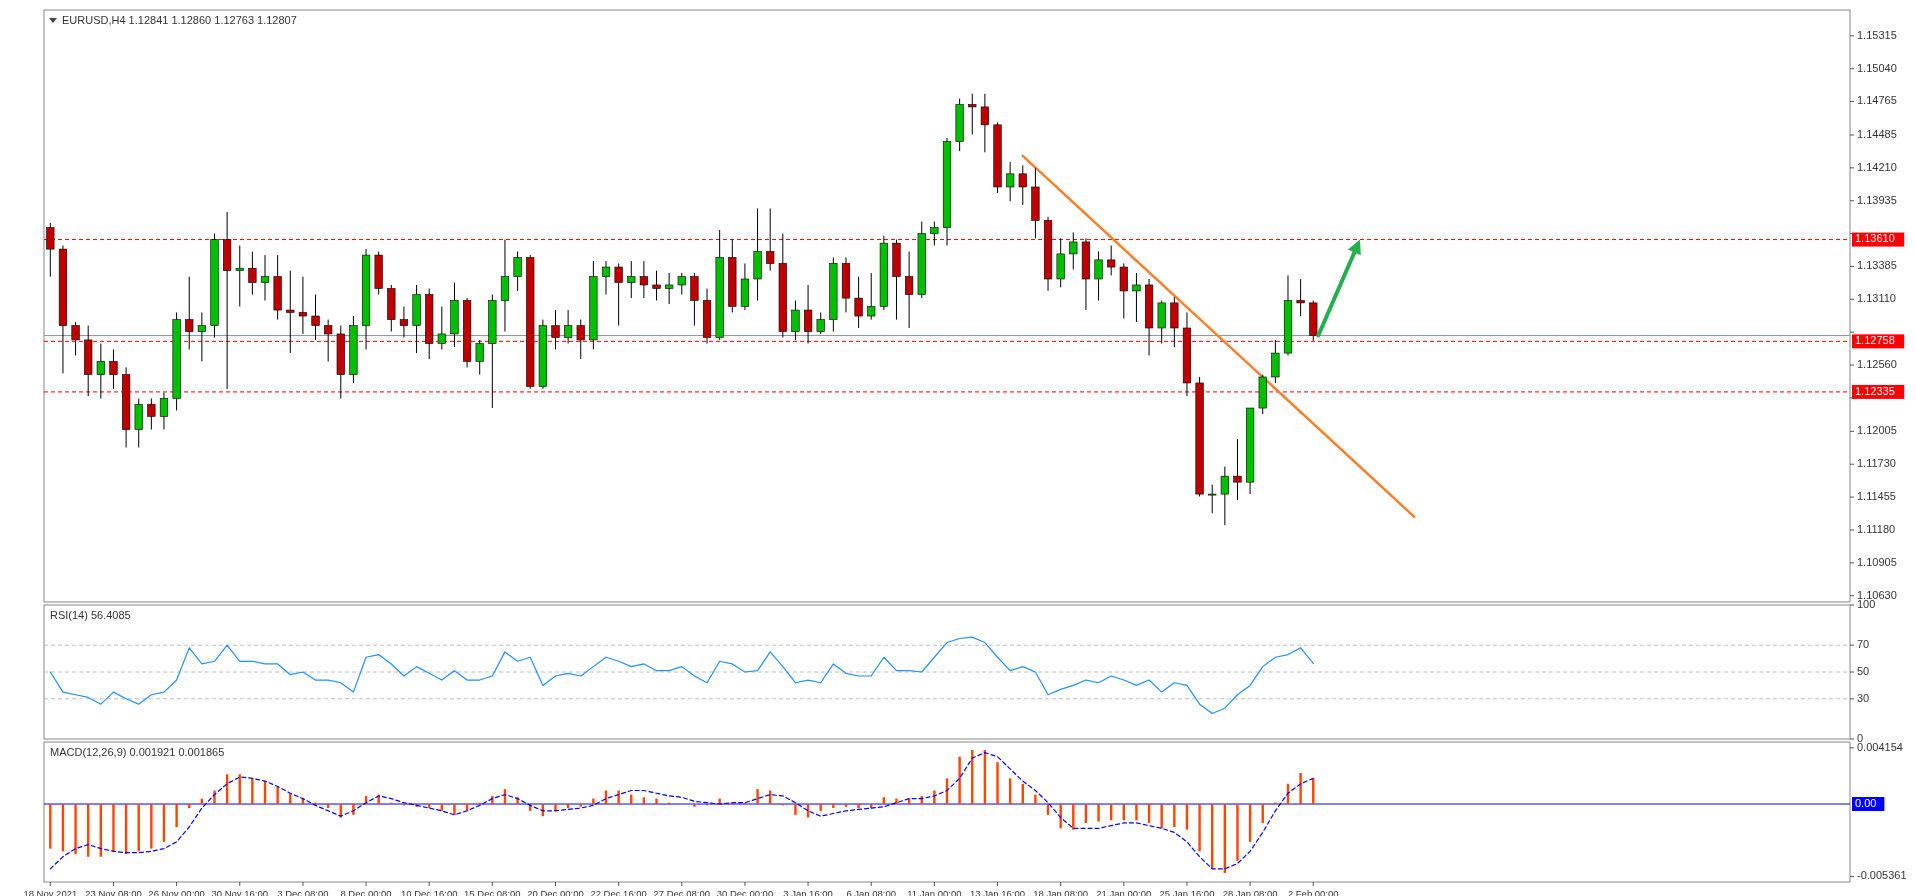 The image size is (1916, 896). I want to click on y-tick-label: 1.10630, so click(1877, 594).